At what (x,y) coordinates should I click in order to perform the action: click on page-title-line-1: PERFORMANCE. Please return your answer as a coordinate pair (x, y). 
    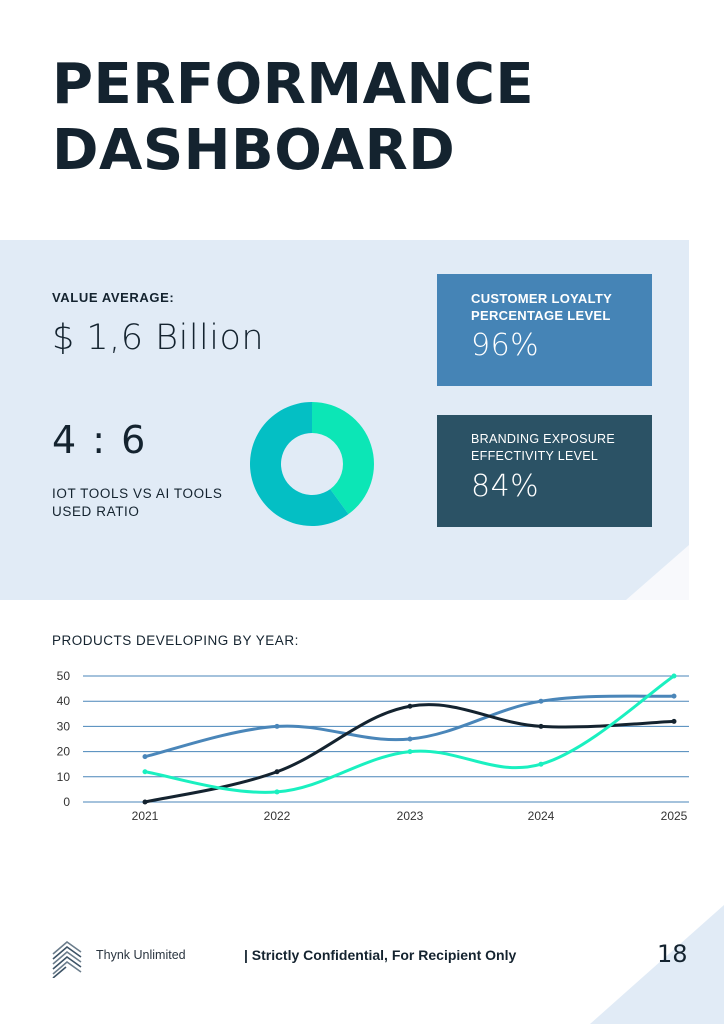
    Looking at the image, I should click on (293, 84).